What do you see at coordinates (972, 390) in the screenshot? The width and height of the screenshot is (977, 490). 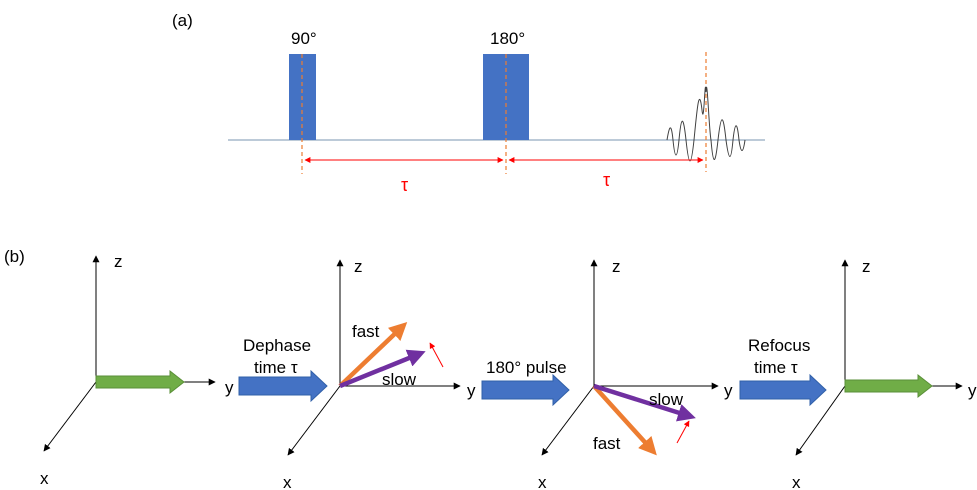 I see `frame-4-y-label: y` at bounding box center [972, 390].